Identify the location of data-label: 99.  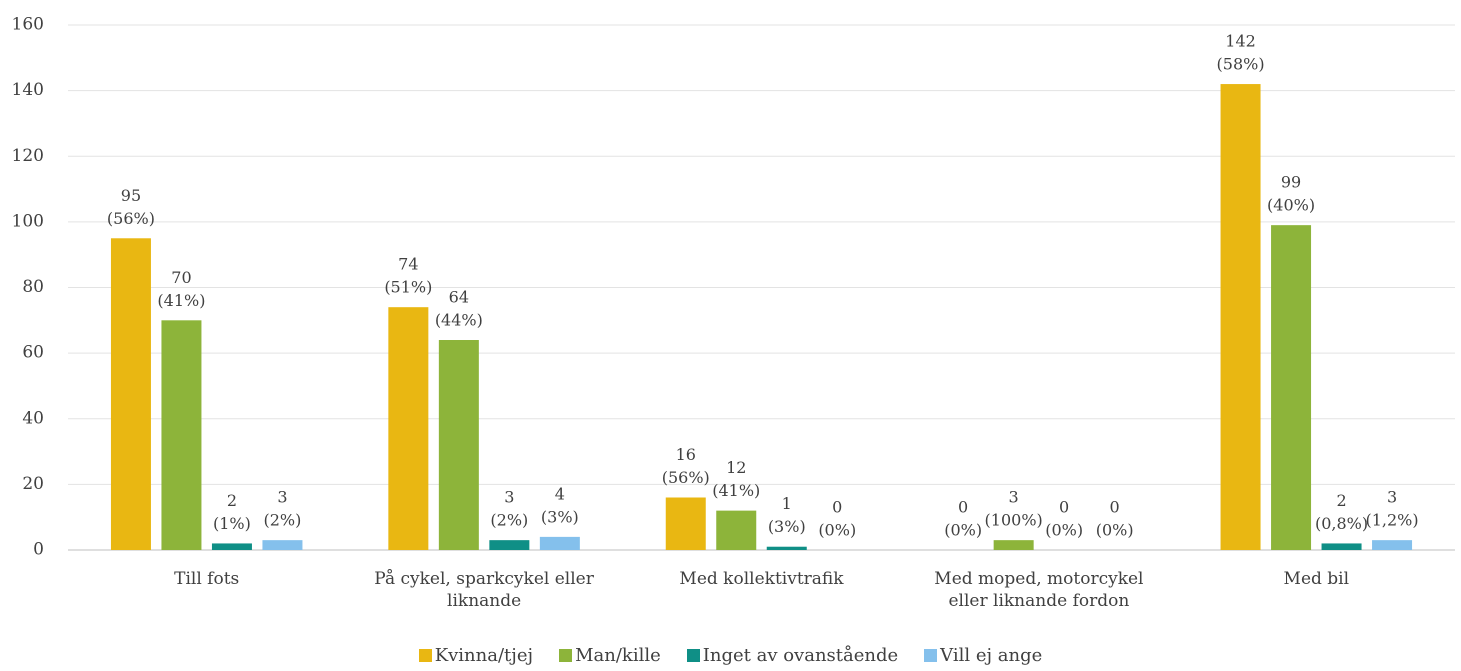
(1291, 182).